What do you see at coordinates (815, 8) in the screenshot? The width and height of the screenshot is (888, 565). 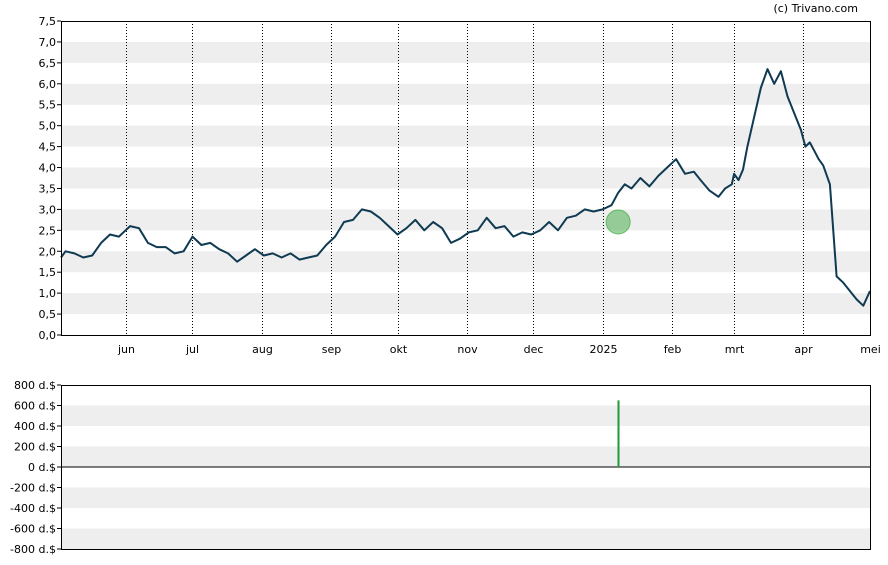 I see `credit-text: (c) Trivano.com` at bounding box center [815, 8].